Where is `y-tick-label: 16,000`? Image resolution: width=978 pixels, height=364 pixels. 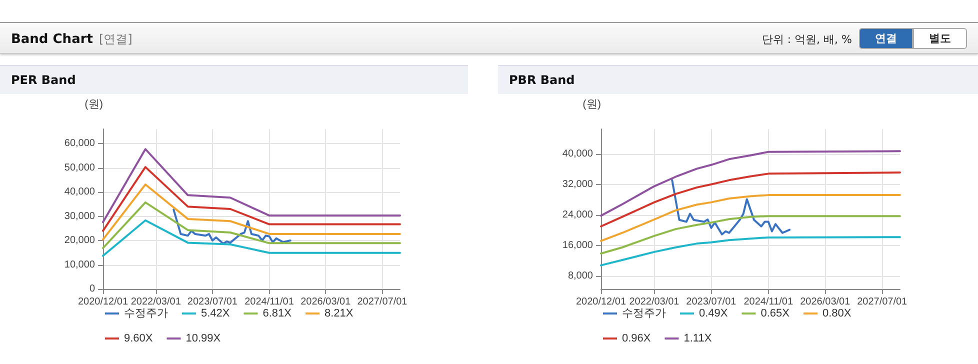
y-tick-label: 16,000 is located at coordinates (578, 245).